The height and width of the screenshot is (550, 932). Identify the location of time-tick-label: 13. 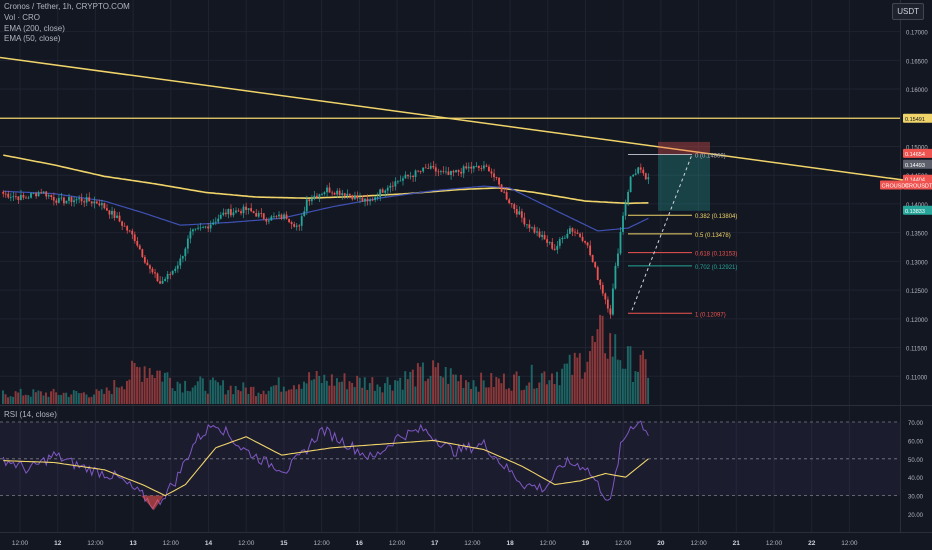
(133, 543).